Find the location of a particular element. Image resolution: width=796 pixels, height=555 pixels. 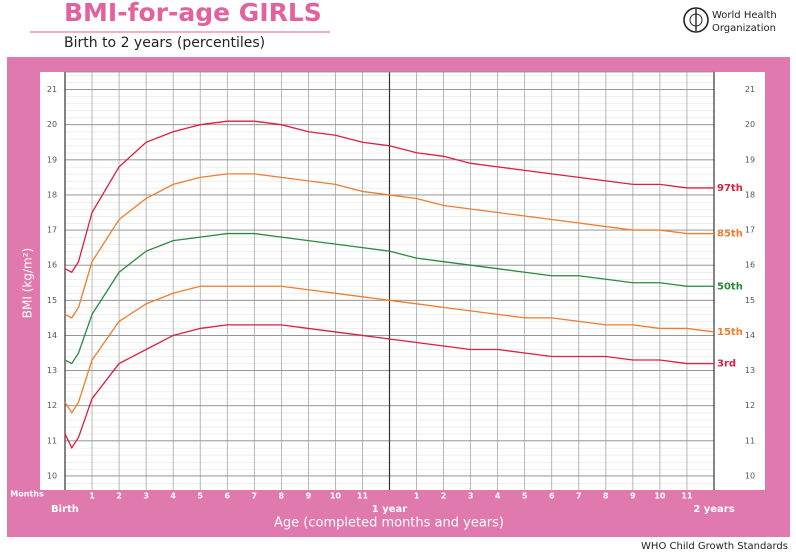

logo-text: World Health is located at coordinates (744, 15).